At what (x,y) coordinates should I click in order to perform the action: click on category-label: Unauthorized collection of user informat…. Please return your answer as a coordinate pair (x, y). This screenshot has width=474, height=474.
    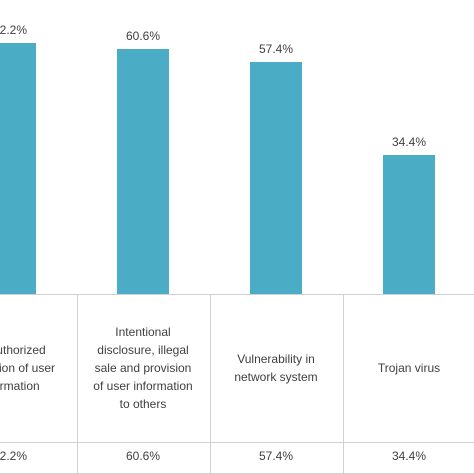
    Looking at the image, I should click on (28, 368).